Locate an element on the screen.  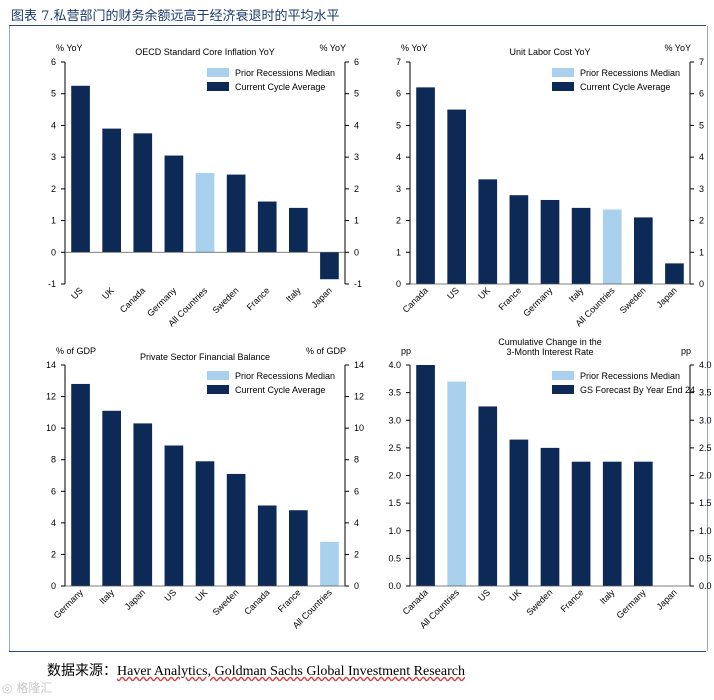
footer-divider is located at coordinates (357, 651).